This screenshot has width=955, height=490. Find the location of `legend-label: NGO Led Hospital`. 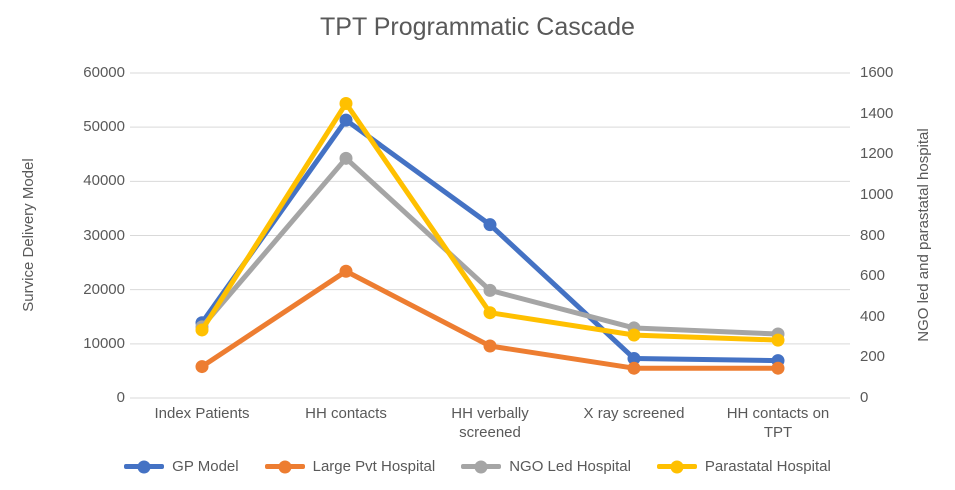

legend-label: NGO Led Hospital is located at coordinates (570, 466).